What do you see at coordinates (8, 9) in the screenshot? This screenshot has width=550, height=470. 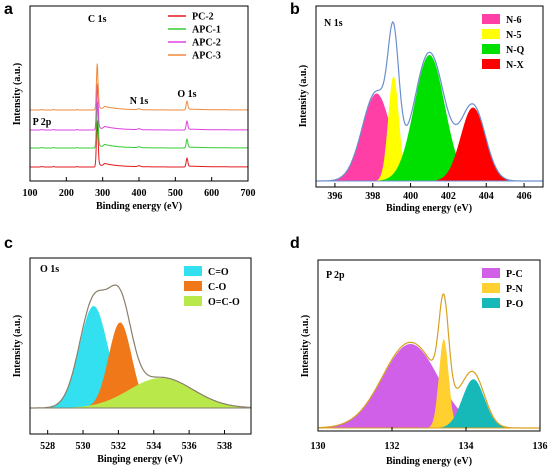 I see `panel-a-letter: a` at bounding box center [8, 9].